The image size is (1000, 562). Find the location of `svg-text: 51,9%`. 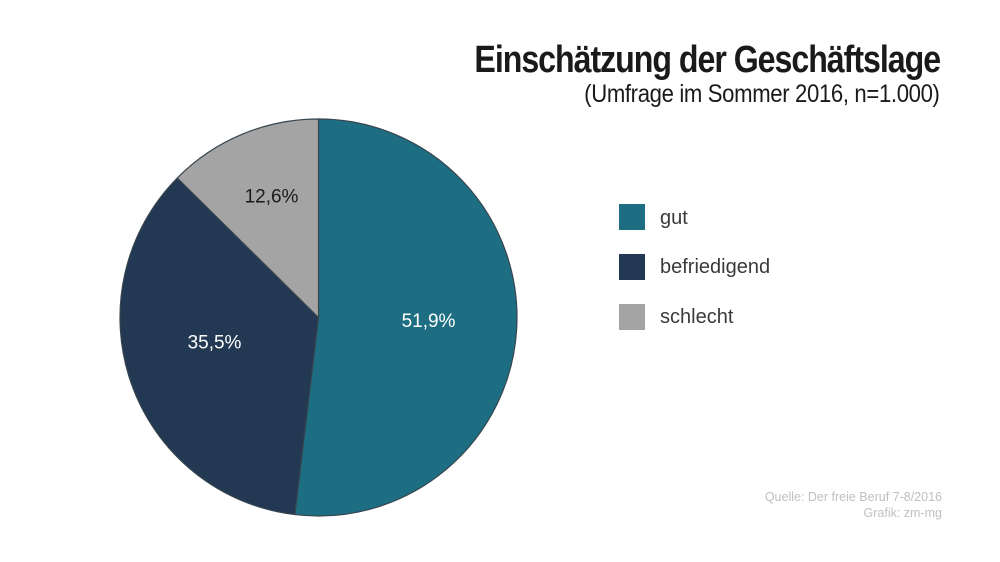

svg-text: 51,9% is located at coordinates (429, 321).